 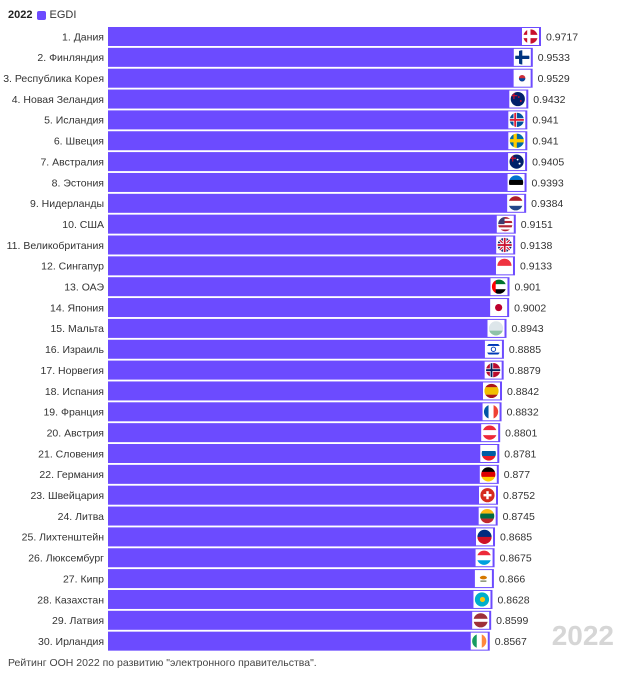 What do you see at coordinates (487, 516) in the screenshot?
I see `lithuania-flag-icon` at bounding box center [487, 516].